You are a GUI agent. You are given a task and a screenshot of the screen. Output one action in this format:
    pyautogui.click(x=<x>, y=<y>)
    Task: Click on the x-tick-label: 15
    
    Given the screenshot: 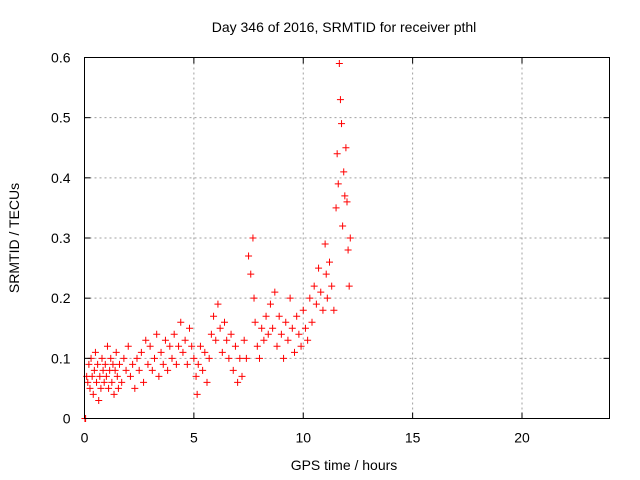 What is the action you would take?
    pyautogui.click(x=413, y=438)
    